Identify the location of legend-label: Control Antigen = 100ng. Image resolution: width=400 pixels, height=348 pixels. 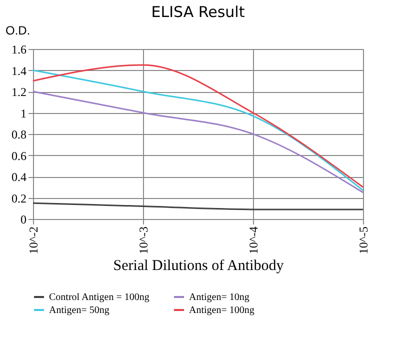
(99, 297).